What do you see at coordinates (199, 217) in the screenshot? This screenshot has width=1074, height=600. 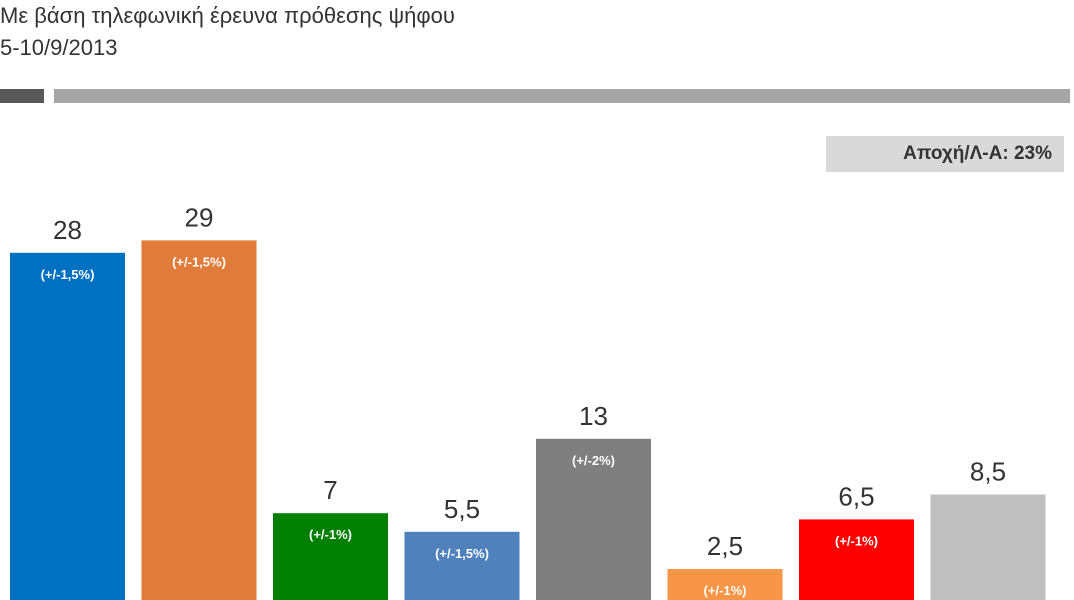 I see `bar-value-label: 29` at bounding box center [199, 217].